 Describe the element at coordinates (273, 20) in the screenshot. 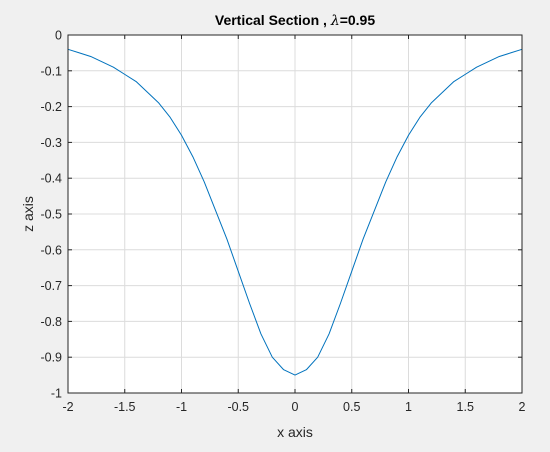

I see `chart-title-prefix: Vertical Section ,` at that location.